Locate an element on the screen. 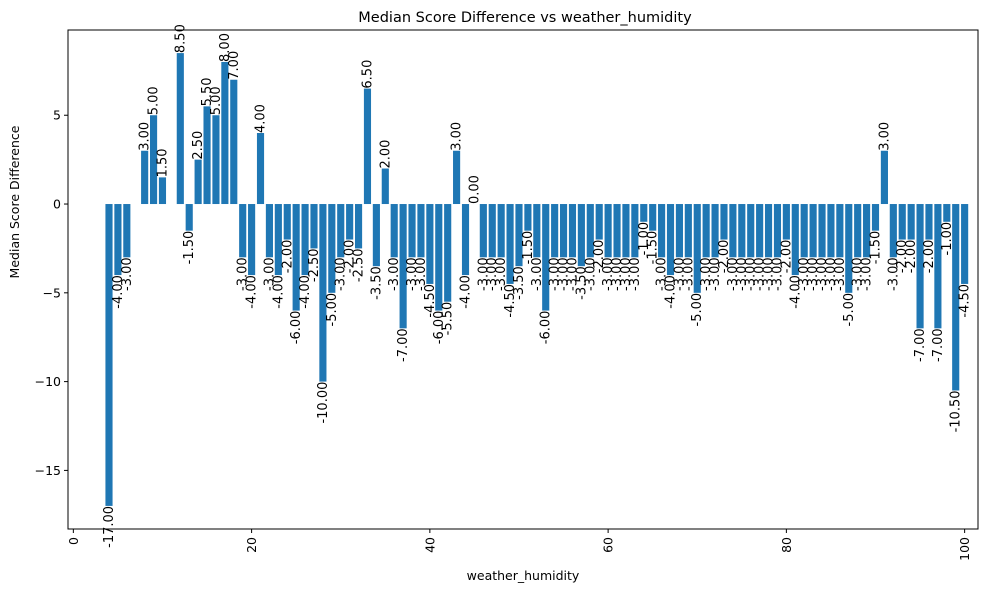 This screenshot has height=590, width=989. data-label-12: 8.50 is located at coordinates (180, 38).